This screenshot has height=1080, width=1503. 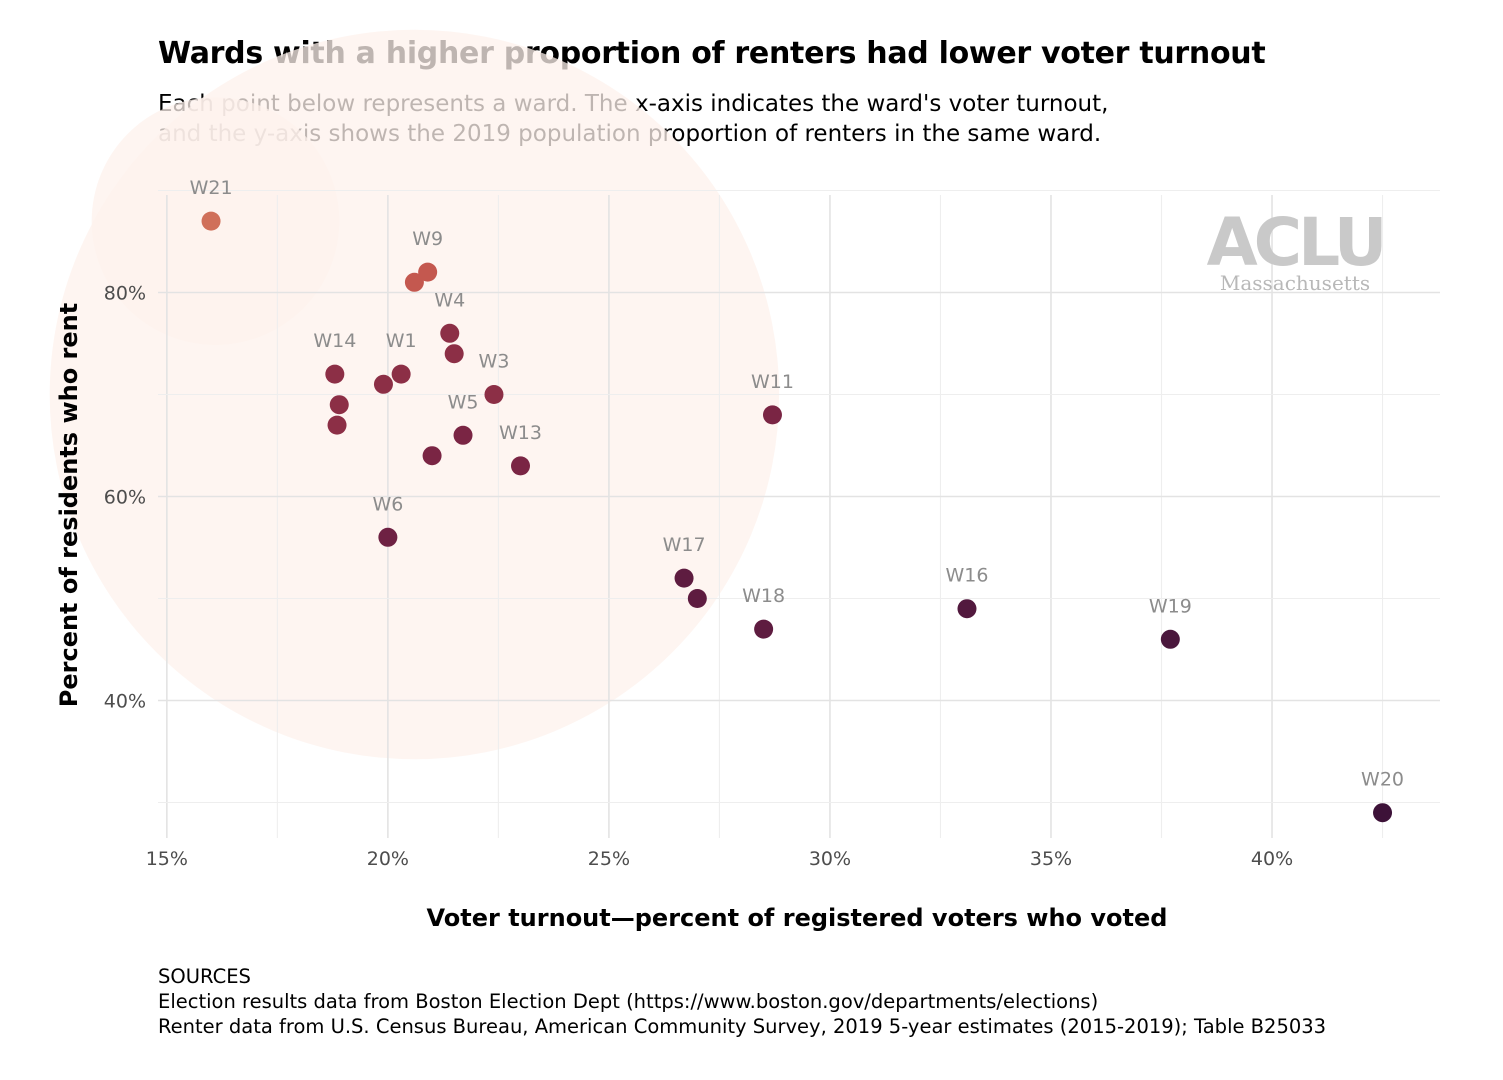 I want to click on point-label-w20: W20, so click(x=1382, y=780).